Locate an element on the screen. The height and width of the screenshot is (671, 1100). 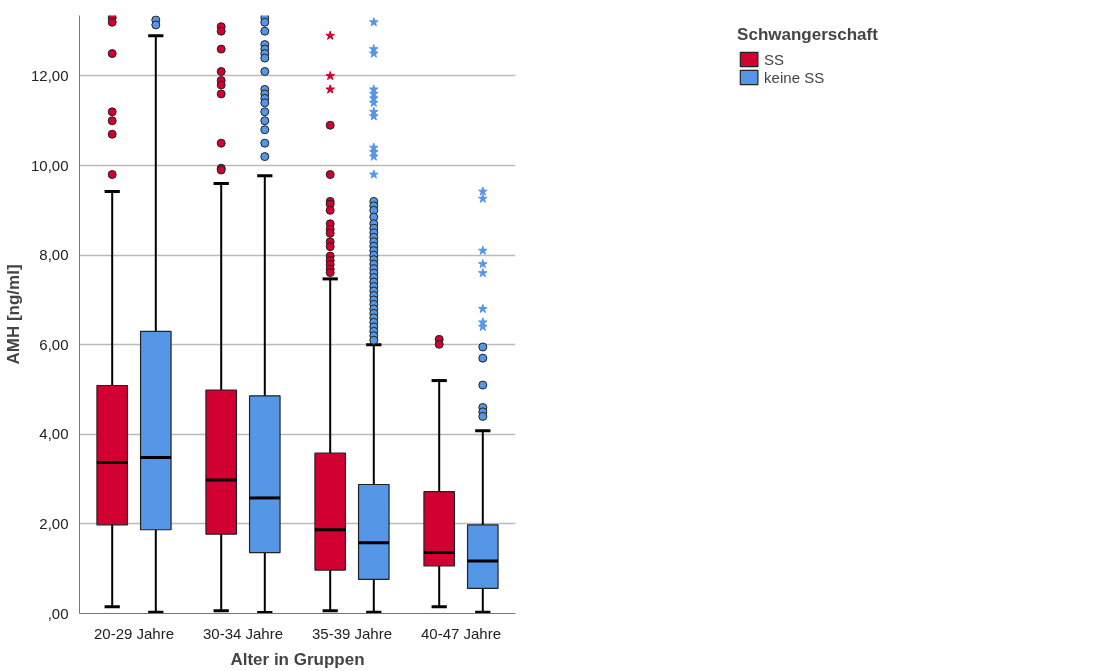
y-tick-label: 12,00 is located at coordinates (49, 75).